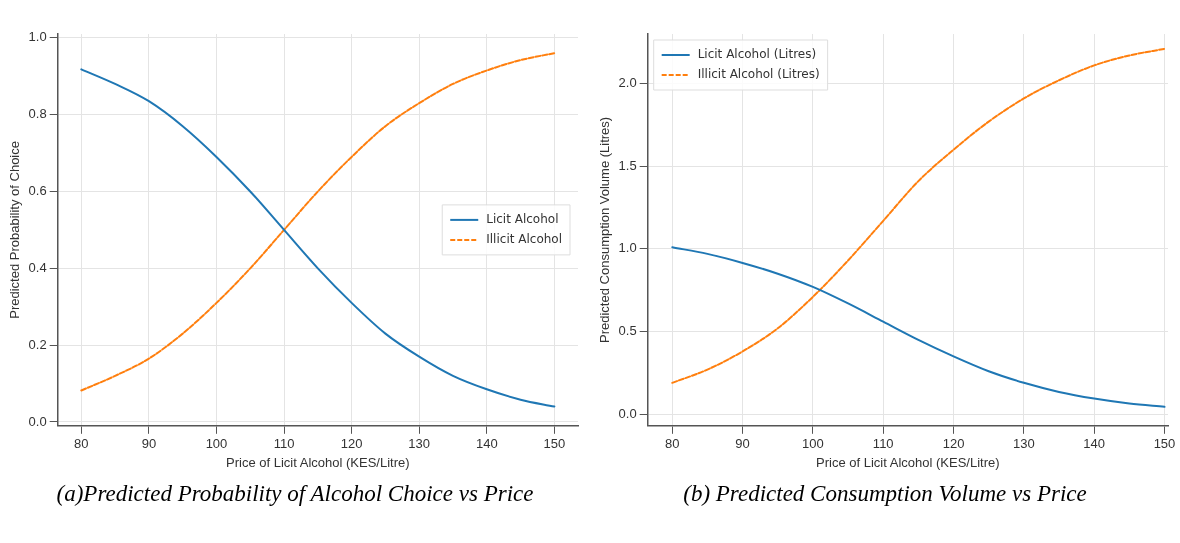  What do you see at coordinates (295, 493) in the screenshot?
I see `text: (a)Predicted Probability of Alcohol Choice vs Price` at bounding box center [295, 493].